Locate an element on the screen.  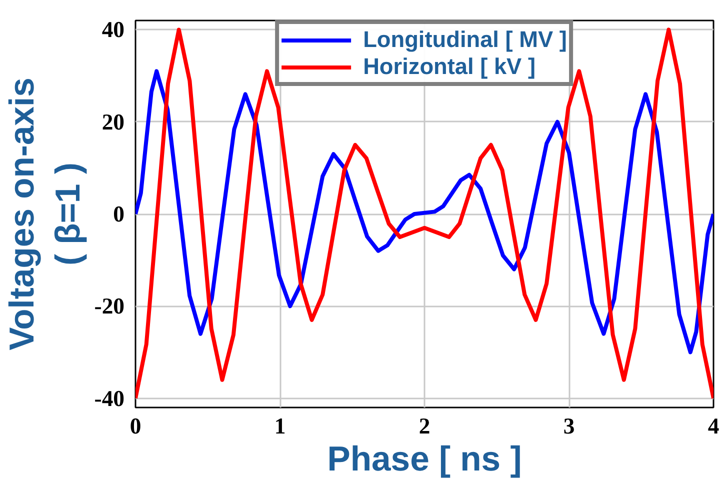
legend-label: Horizontal [ kV ] is located at coordinates (449, 66).